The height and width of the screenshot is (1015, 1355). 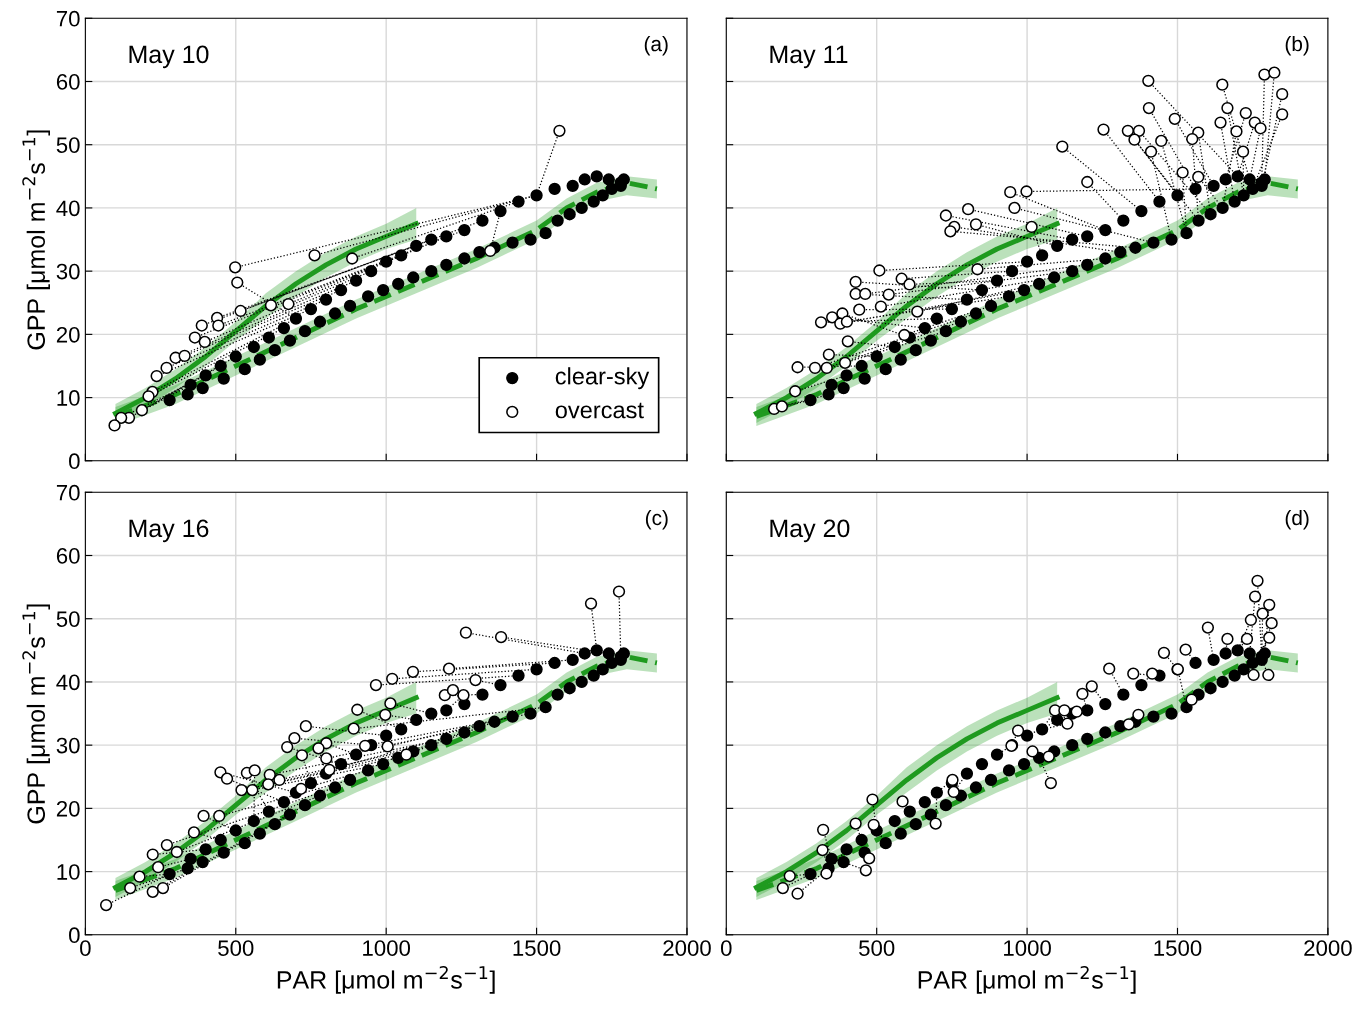 I want to click on x-tick-label: 2000, so click(x=1328, y=948).